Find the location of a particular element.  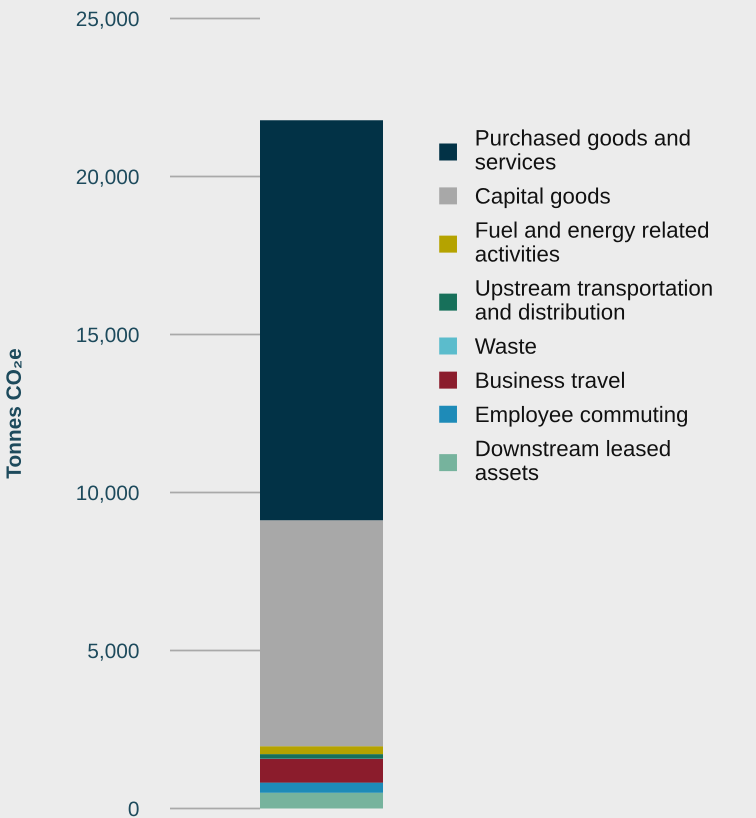

y-tick-label: 15,000 is located at coordinates (108, 336).